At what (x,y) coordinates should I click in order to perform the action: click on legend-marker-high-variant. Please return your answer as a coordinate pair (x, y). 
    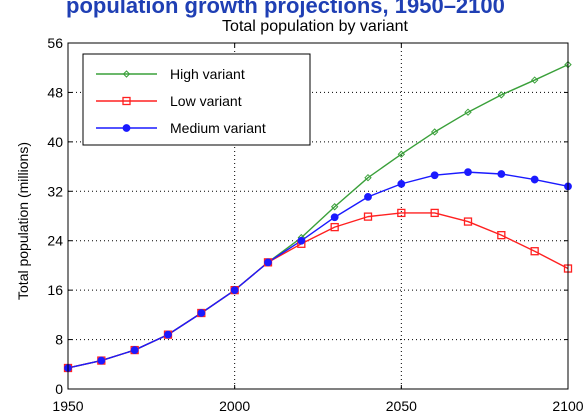
    Looking at the image, I should click on (126, 74).